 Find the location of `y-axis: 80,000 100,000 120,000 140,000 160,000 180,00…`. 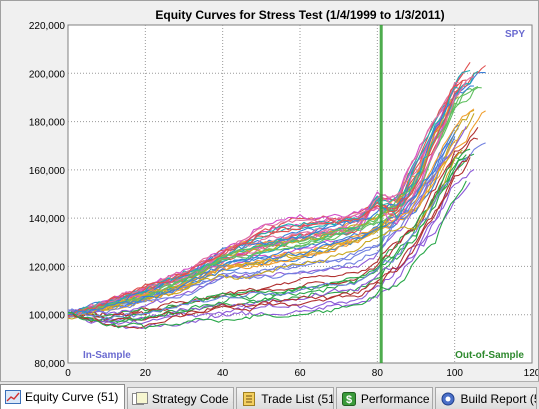

y-axis: 80,000 100,000 120,000 140,000 160,000 180,00… is located at coordinates (47, 195).